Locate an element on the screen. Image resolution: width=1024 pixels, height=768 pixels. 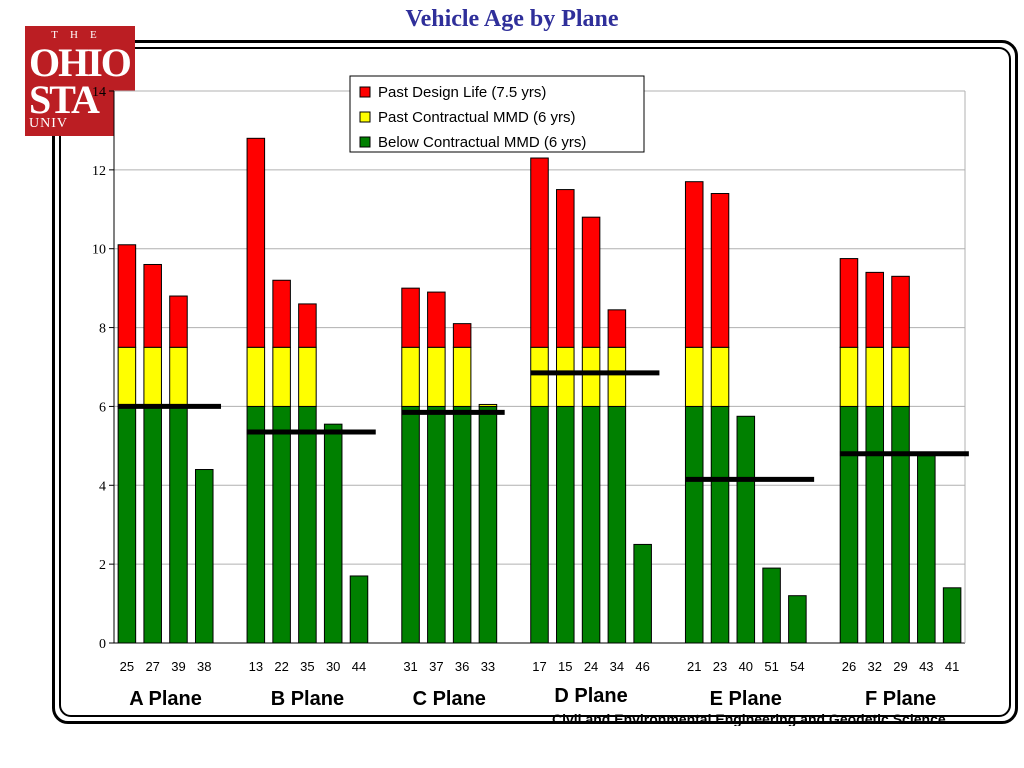
x-tick-label: 26 is located at coordinates (849, 666).